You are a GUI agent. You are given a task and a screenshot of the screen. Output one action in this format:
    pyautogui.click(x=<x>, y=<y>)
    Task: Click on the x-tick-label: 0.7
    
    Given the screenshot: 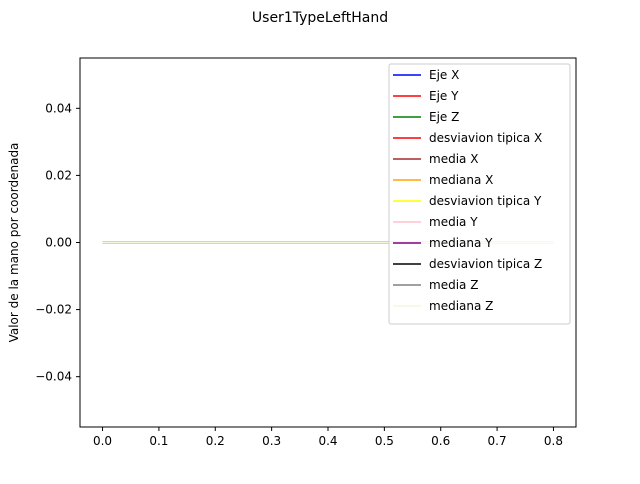 What is the action you would take?
    pyautogui.click(x=497, y=441)
    